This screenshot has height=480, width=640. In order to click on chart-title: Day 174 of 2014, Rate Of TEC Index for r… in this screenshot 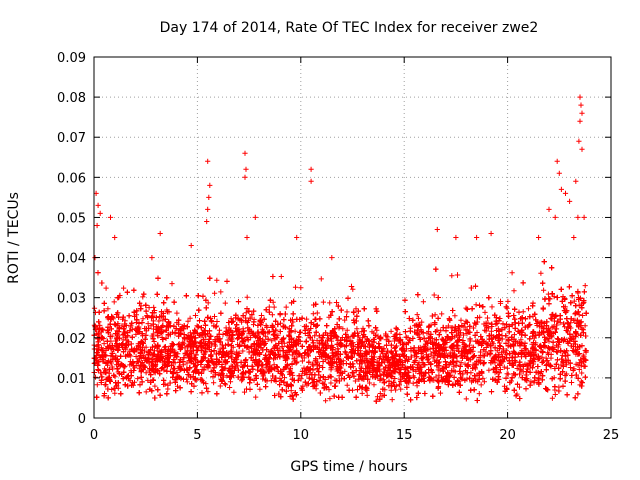, I will do `click(349, 28)`.